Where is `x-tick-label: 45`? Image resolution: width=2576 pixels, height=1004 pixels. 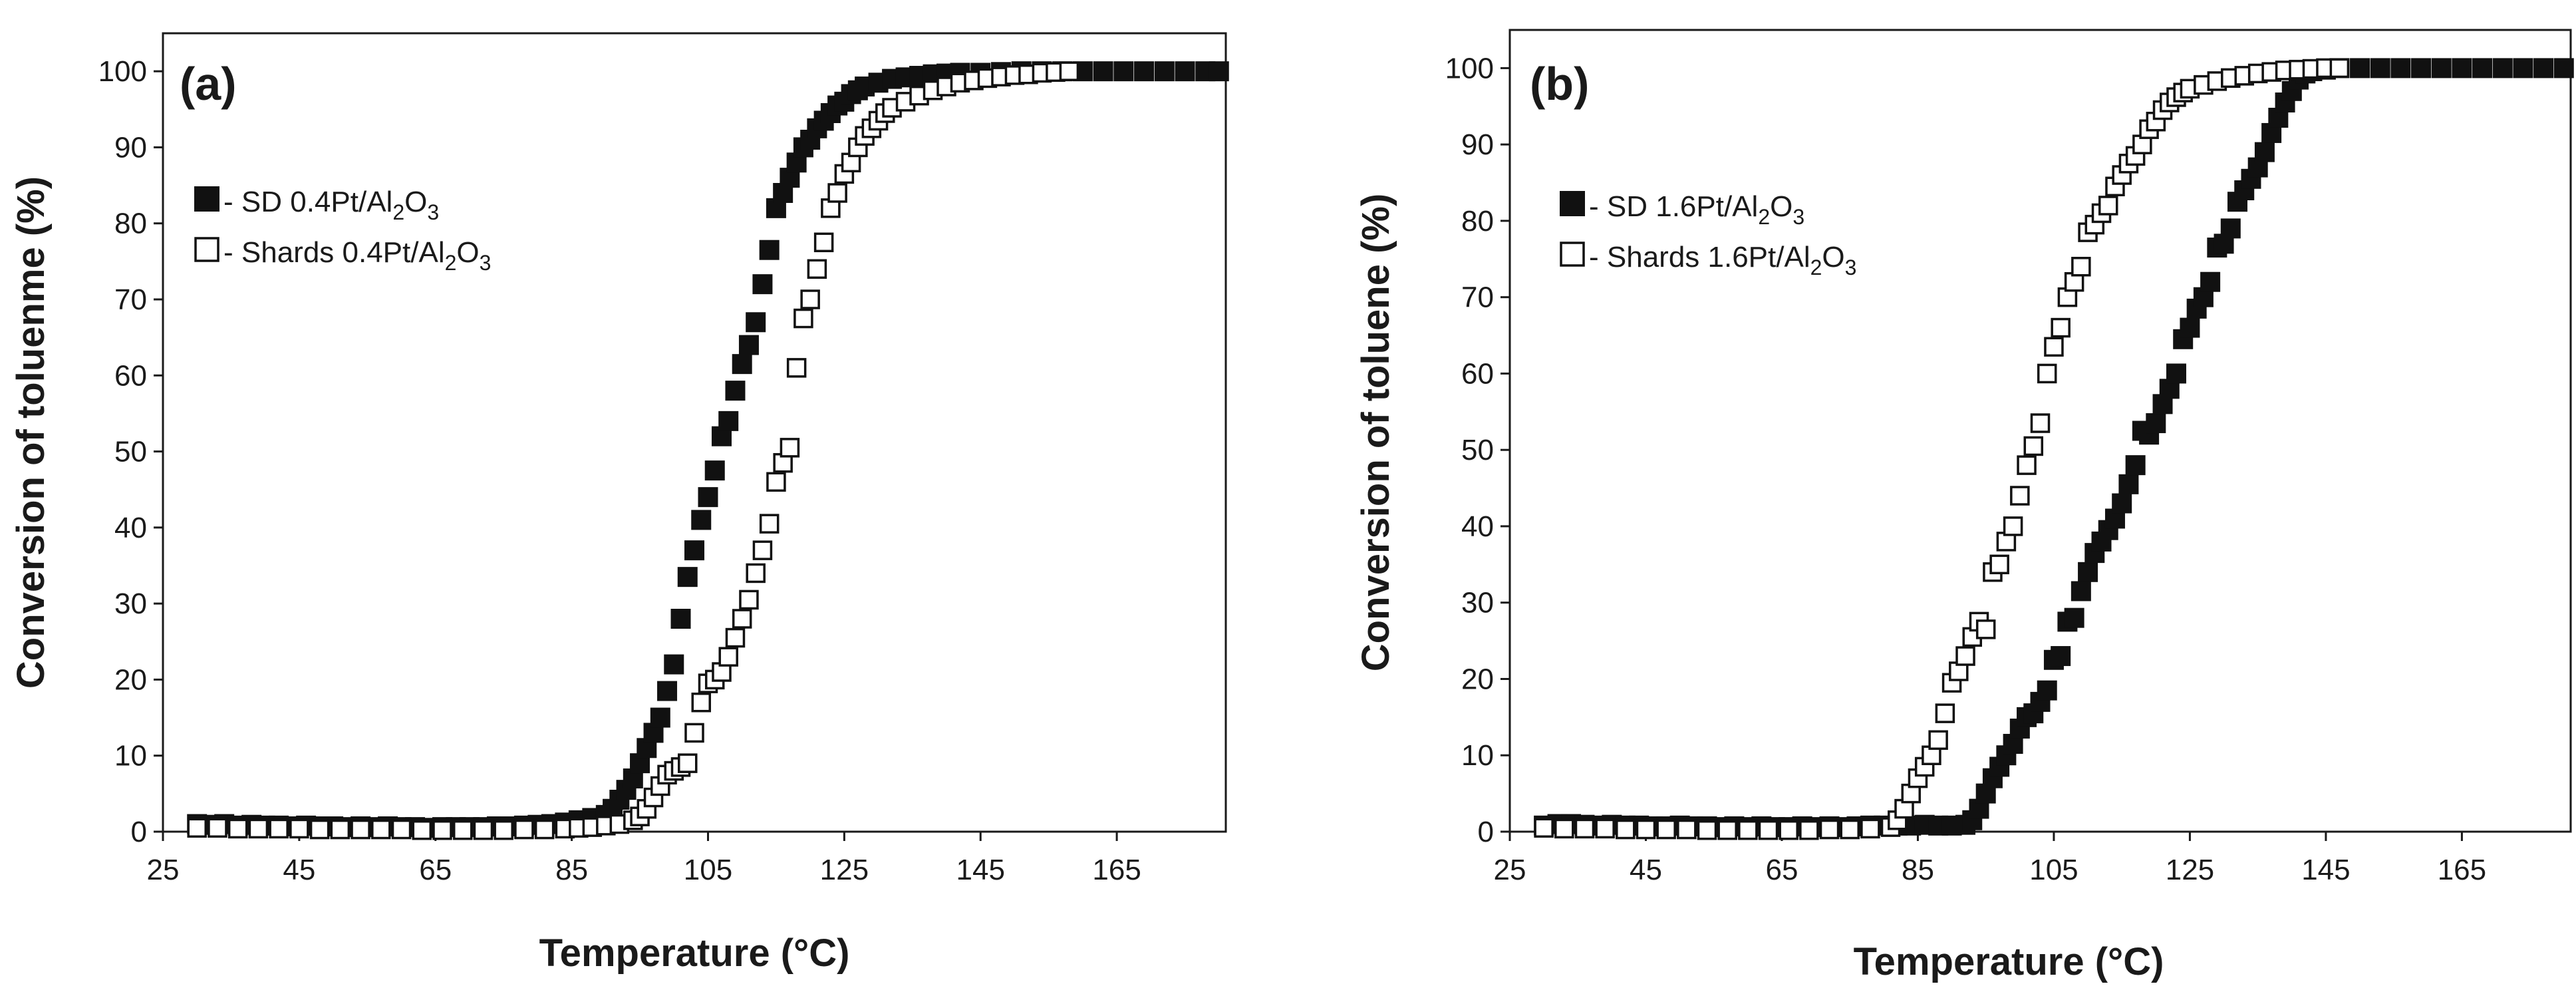 x-tick-label: 45 is located at coordinates (299, 870).